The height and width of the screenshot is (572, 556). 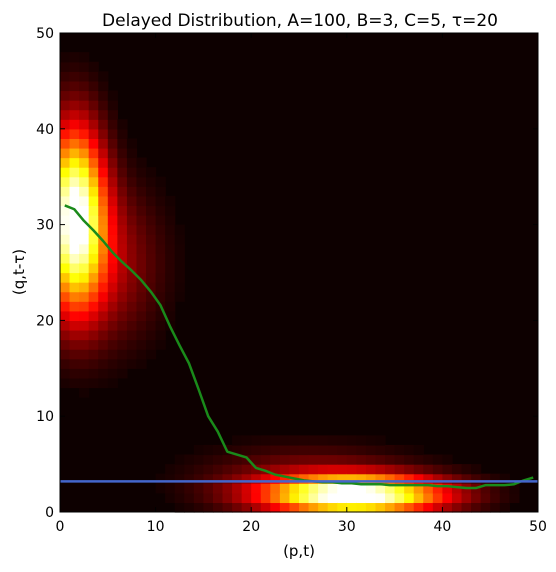 What do you see at coordinates (19, 272) in the screenshot?
I see `y-axis-label: (q,t-τ)` at bounding box center [19, 272].